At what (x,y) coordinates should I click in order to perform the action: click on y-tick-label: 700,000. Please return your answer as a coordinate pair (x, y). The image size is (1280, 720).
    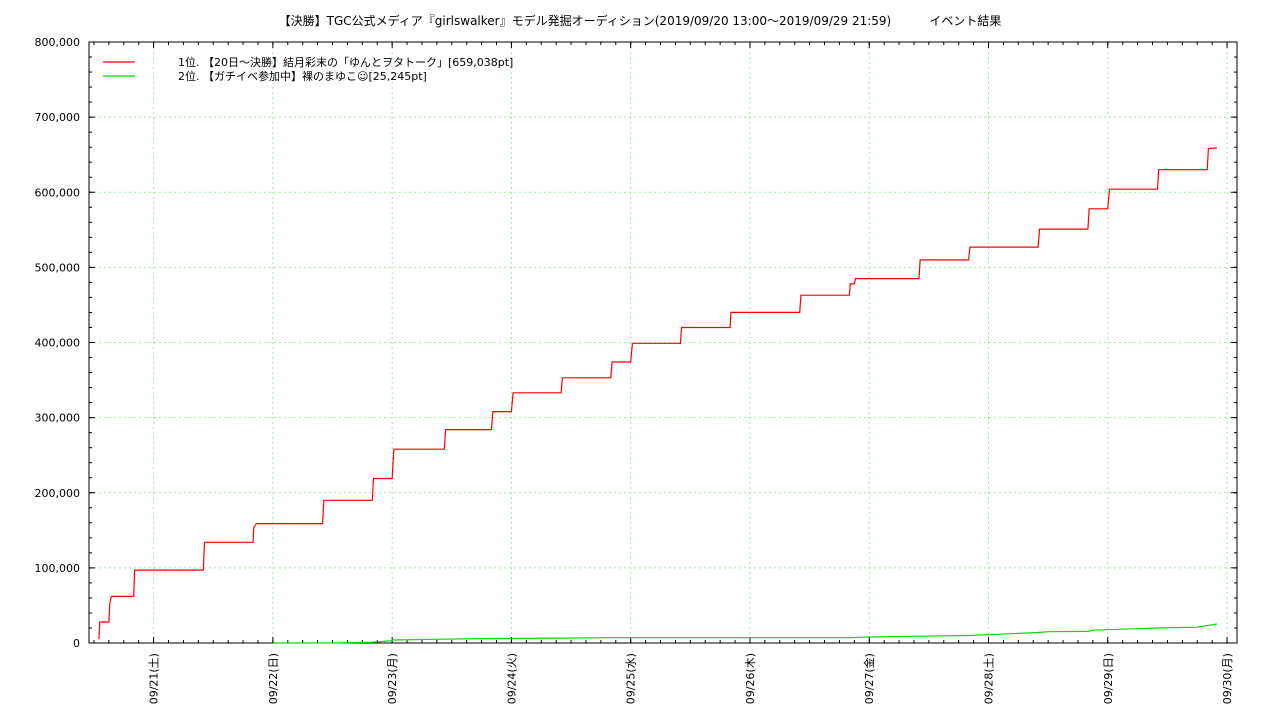
    Looking at the image, I should click on (58, 117).